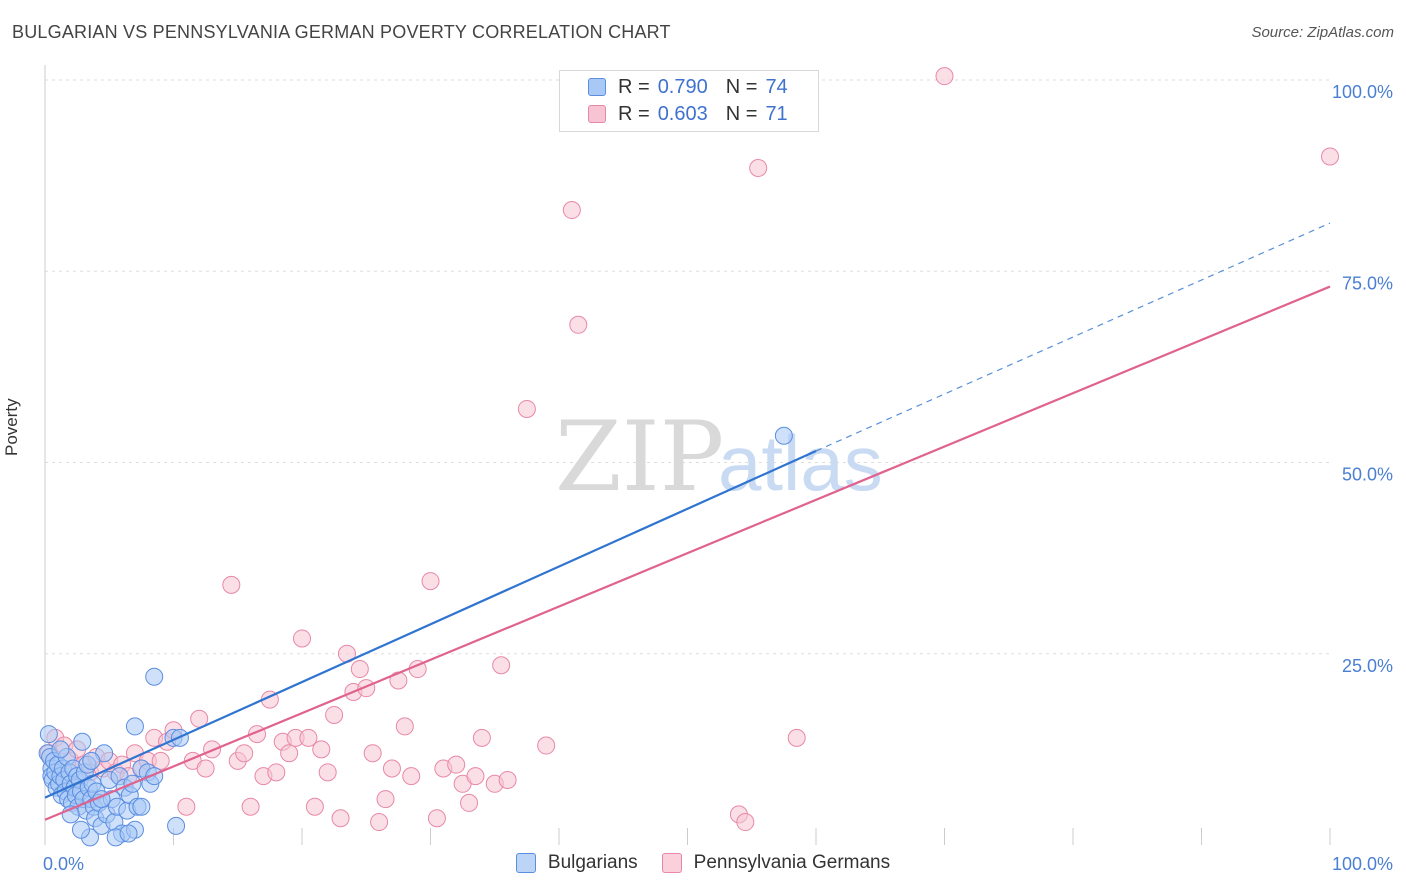 This screenshot has height=892, width=1406. What do you see at coordinates (682, 113) in the screenshot?
I see `r-value: 0.603` at bounding box center [682, 113].